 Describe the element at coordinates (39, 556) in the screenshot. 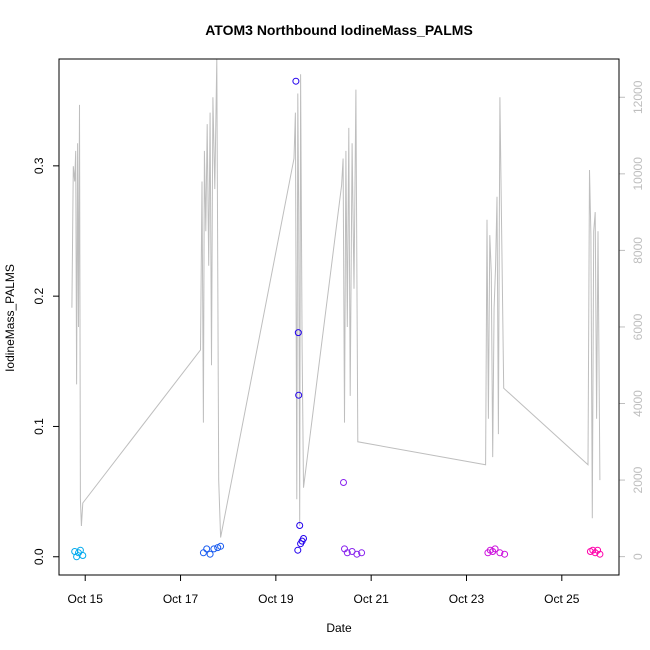

I see `y-tick-label: 0.0` at that location.